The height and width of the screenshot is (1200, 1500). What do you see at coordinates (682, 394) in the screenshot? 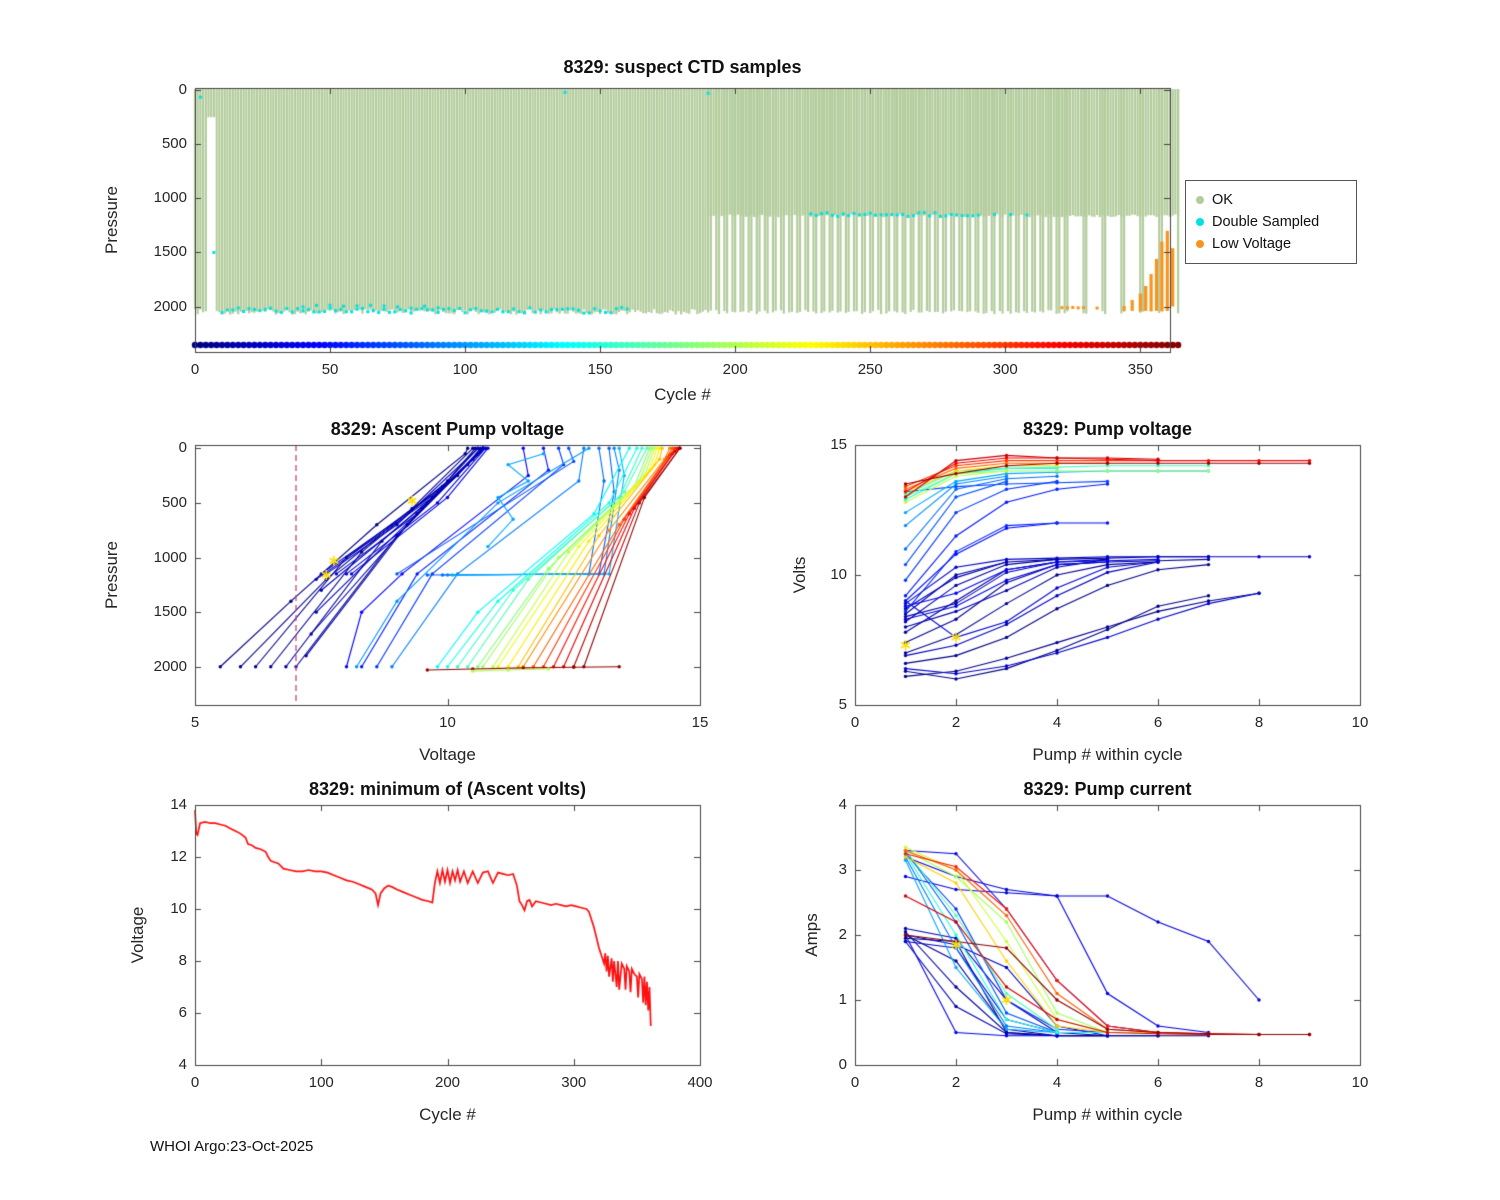
I see `ctd-xlabel: Cycle #` at bounding box center [682, 394].